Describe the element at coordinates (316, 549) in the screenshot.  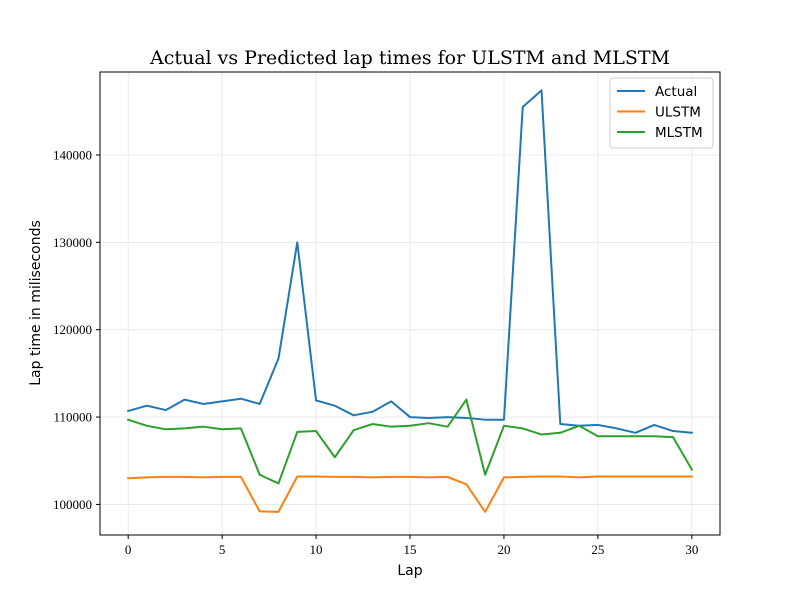
I see `x-tick-label: 10` at that location.